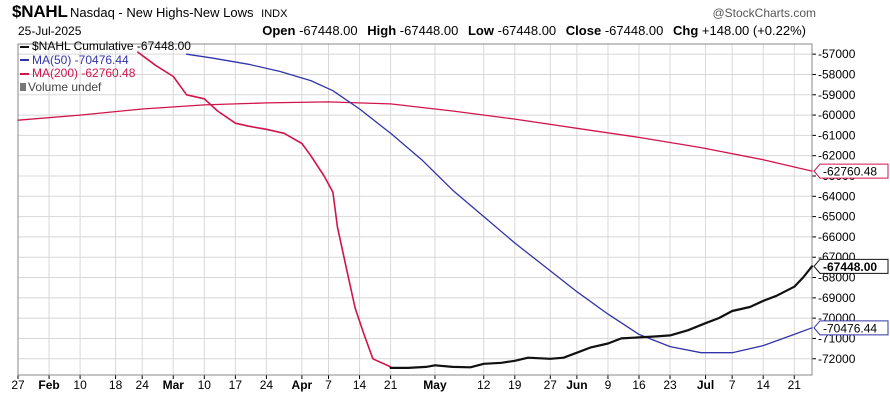 The height and width of the screenshot is (400, 890). I want to click on legend-ma50-swatch, so click(24, 60).